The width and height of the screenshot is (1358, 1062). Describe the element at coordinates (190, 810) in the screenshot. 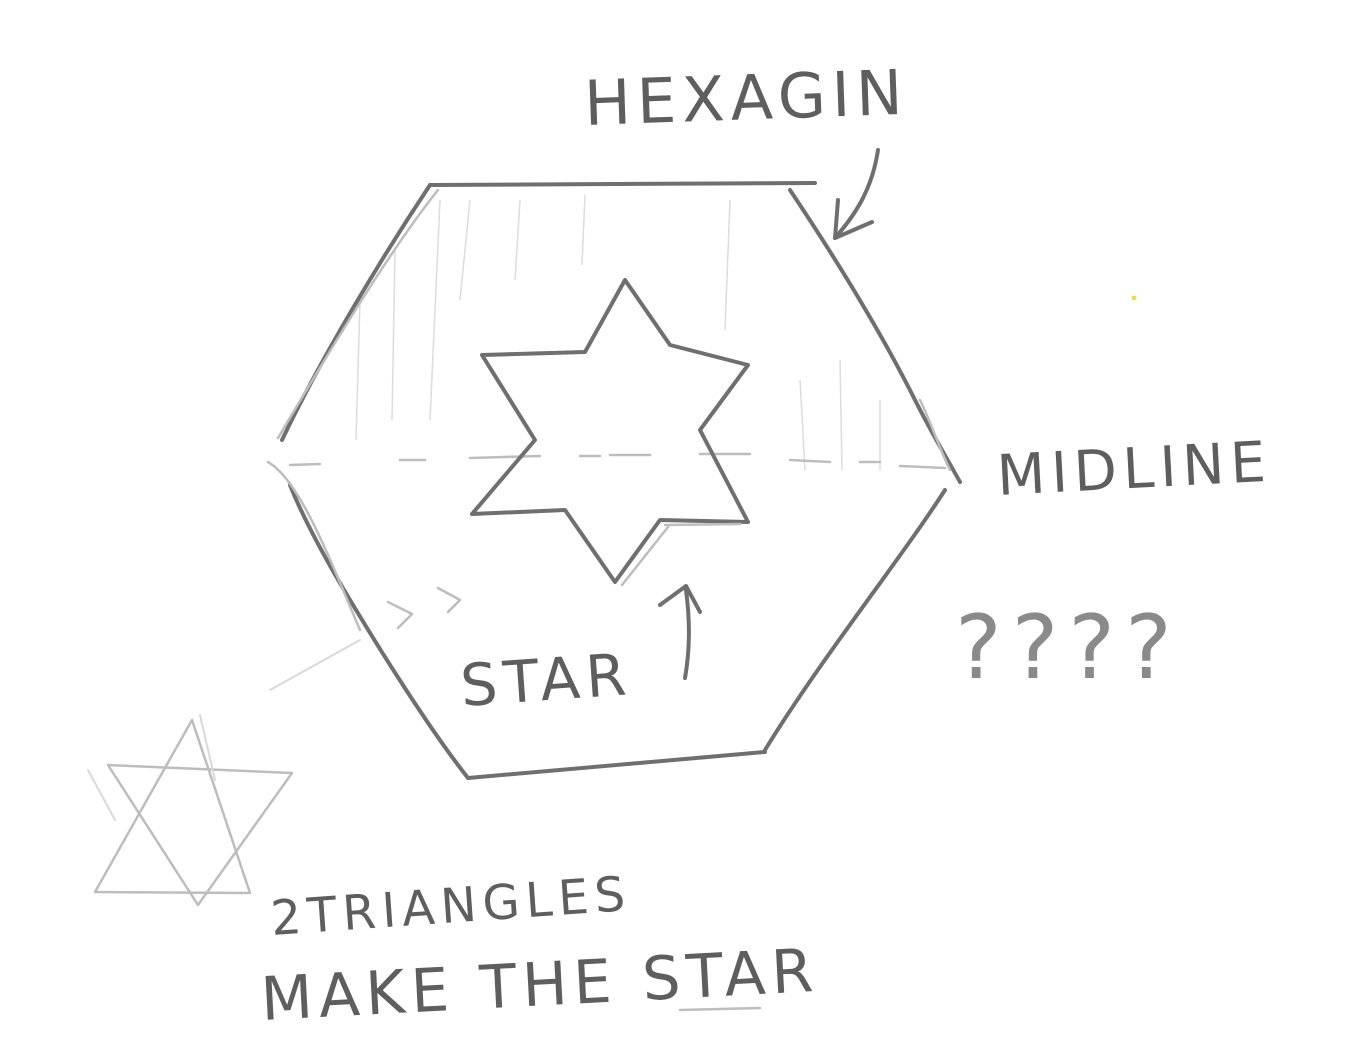

I see `small-triangle-star` at that location.